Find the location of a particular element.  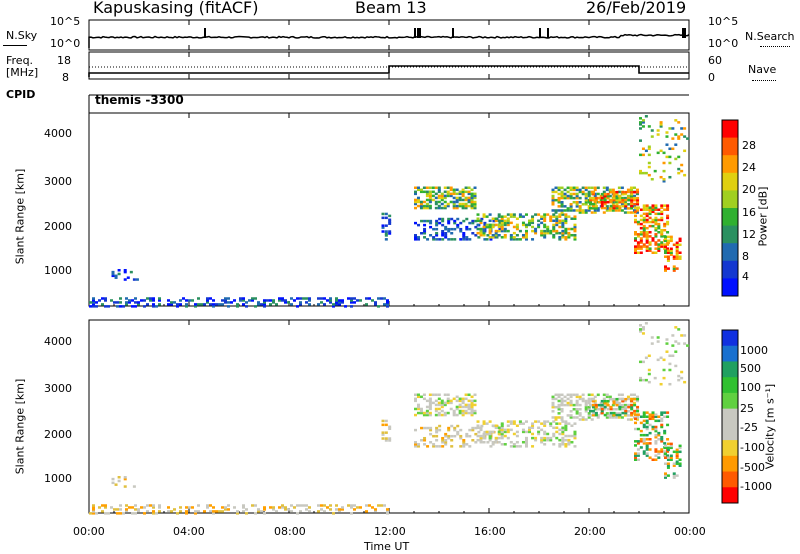

power-ytick-2000: 2000 is located at coordinates (58, 226).